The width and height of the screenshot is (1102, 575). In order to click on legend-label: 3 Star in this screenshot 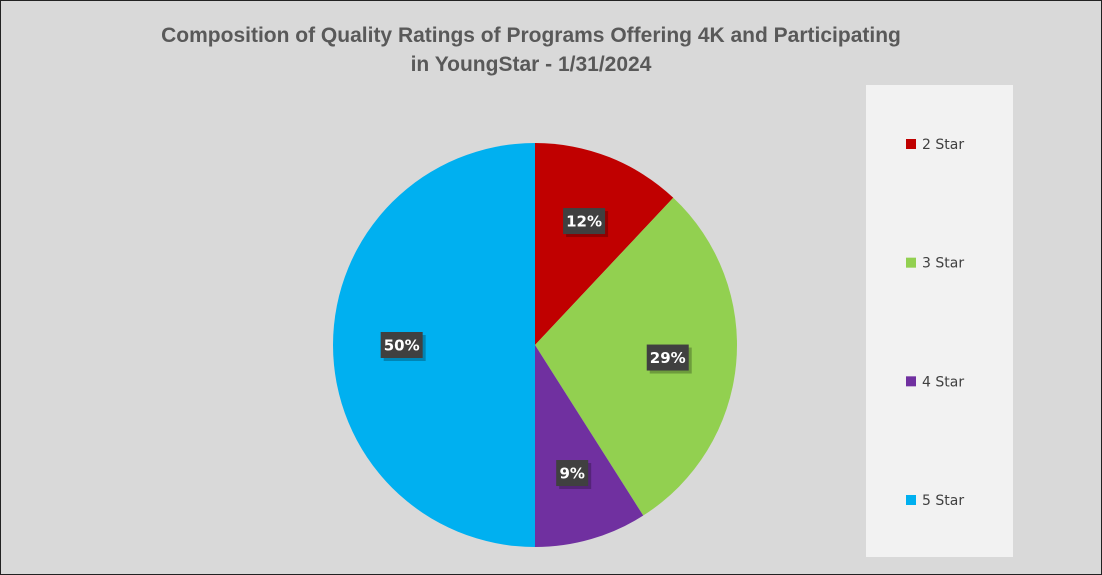, I will do `click(943, 264)`.